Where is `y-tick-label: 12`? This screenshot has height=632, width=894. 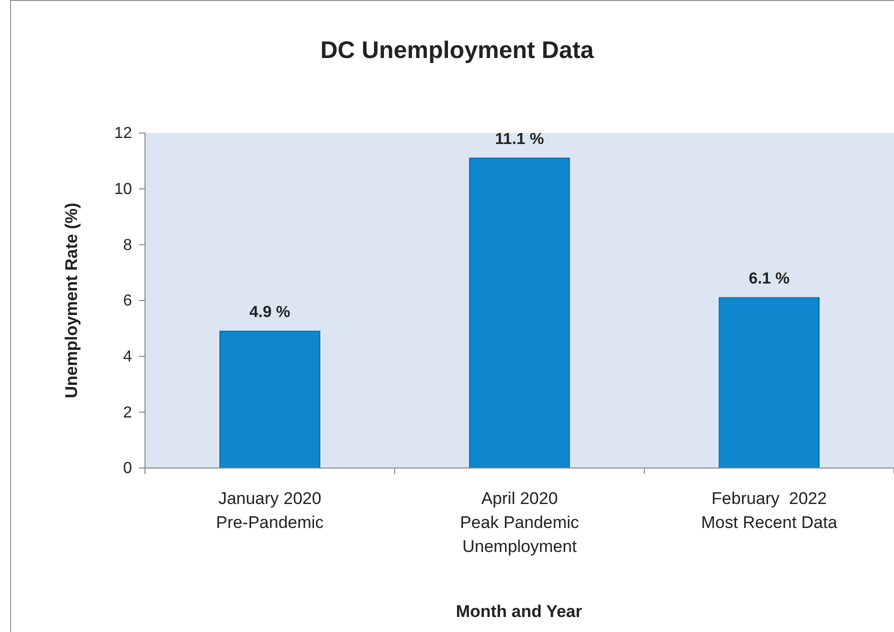 y-tick-label: 12 is located at coordinates (123, 133).